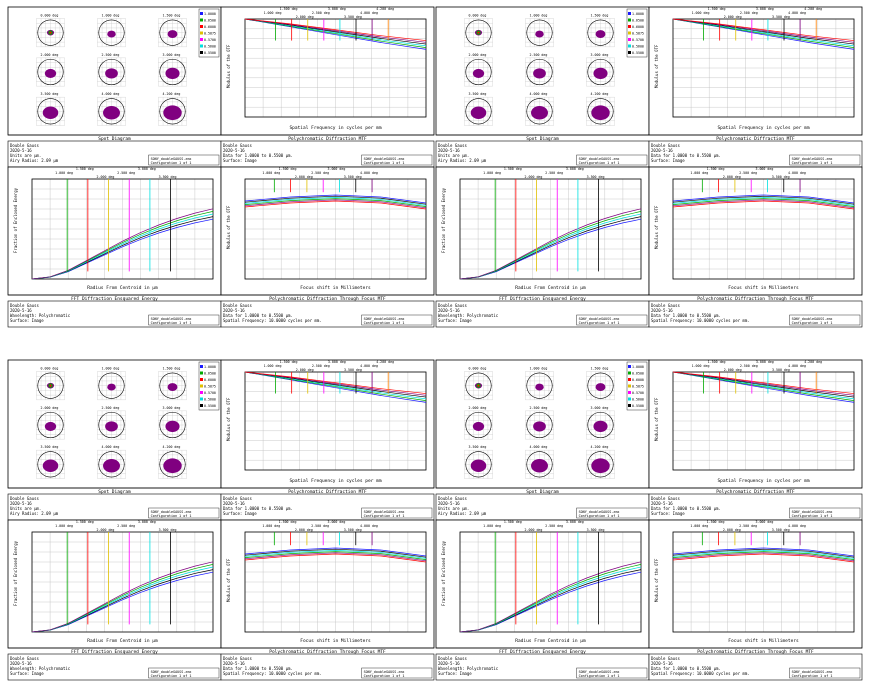 Image resolution: width=870 pixels, height=695 pixels. What do you see at coordinates (111, 447) in the screenshot?
I see `spot-field-label: 4.000 deg` at bounding box center [111, 447].